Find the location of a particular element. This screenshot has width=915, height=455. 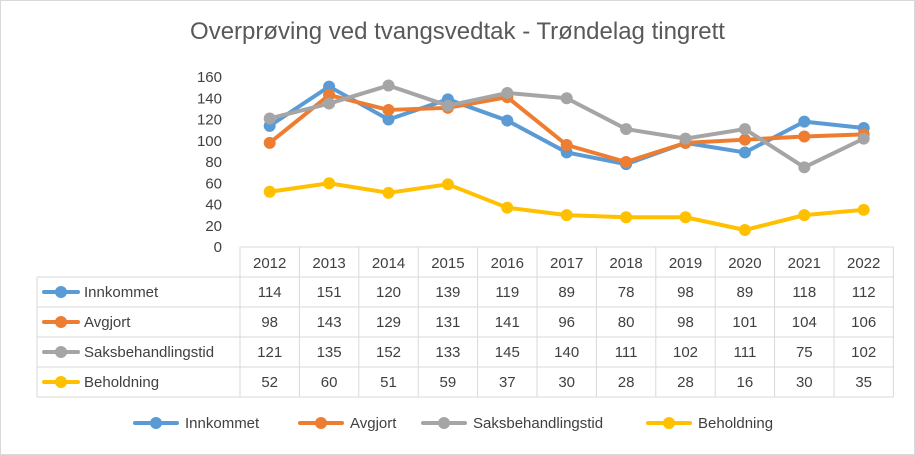

y-tick-label: 160 is located at coordinates (209, 77).